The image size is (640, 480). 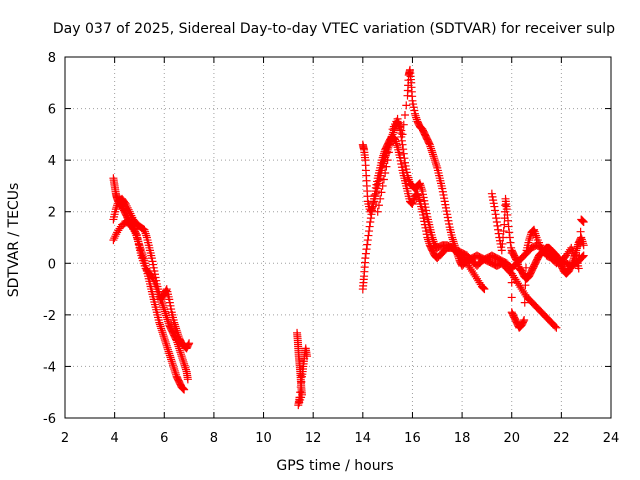 What do you see at coordinates (214, 438) in the screenshot?
I see `x-tick-label: 8` at bounding box center [214, 438].